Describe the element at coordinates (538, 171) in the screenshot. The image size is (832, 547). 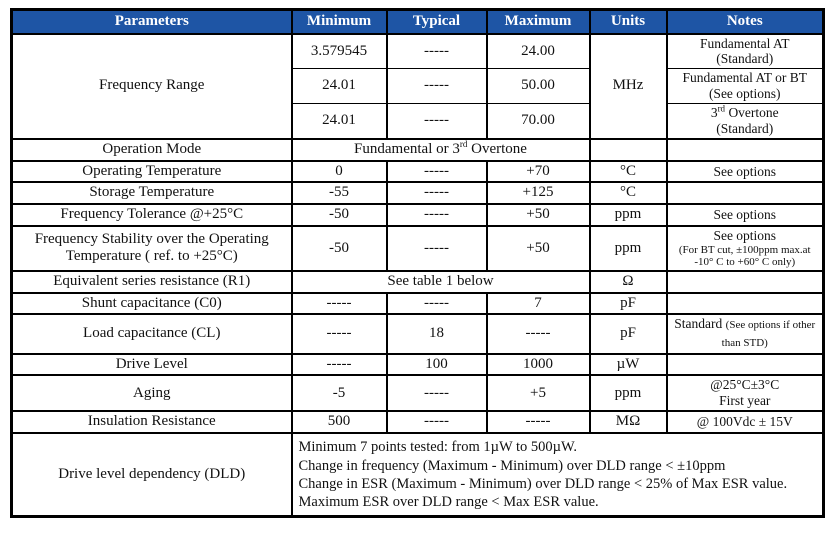
I see `cell-op-temp-max: +70` at that location.